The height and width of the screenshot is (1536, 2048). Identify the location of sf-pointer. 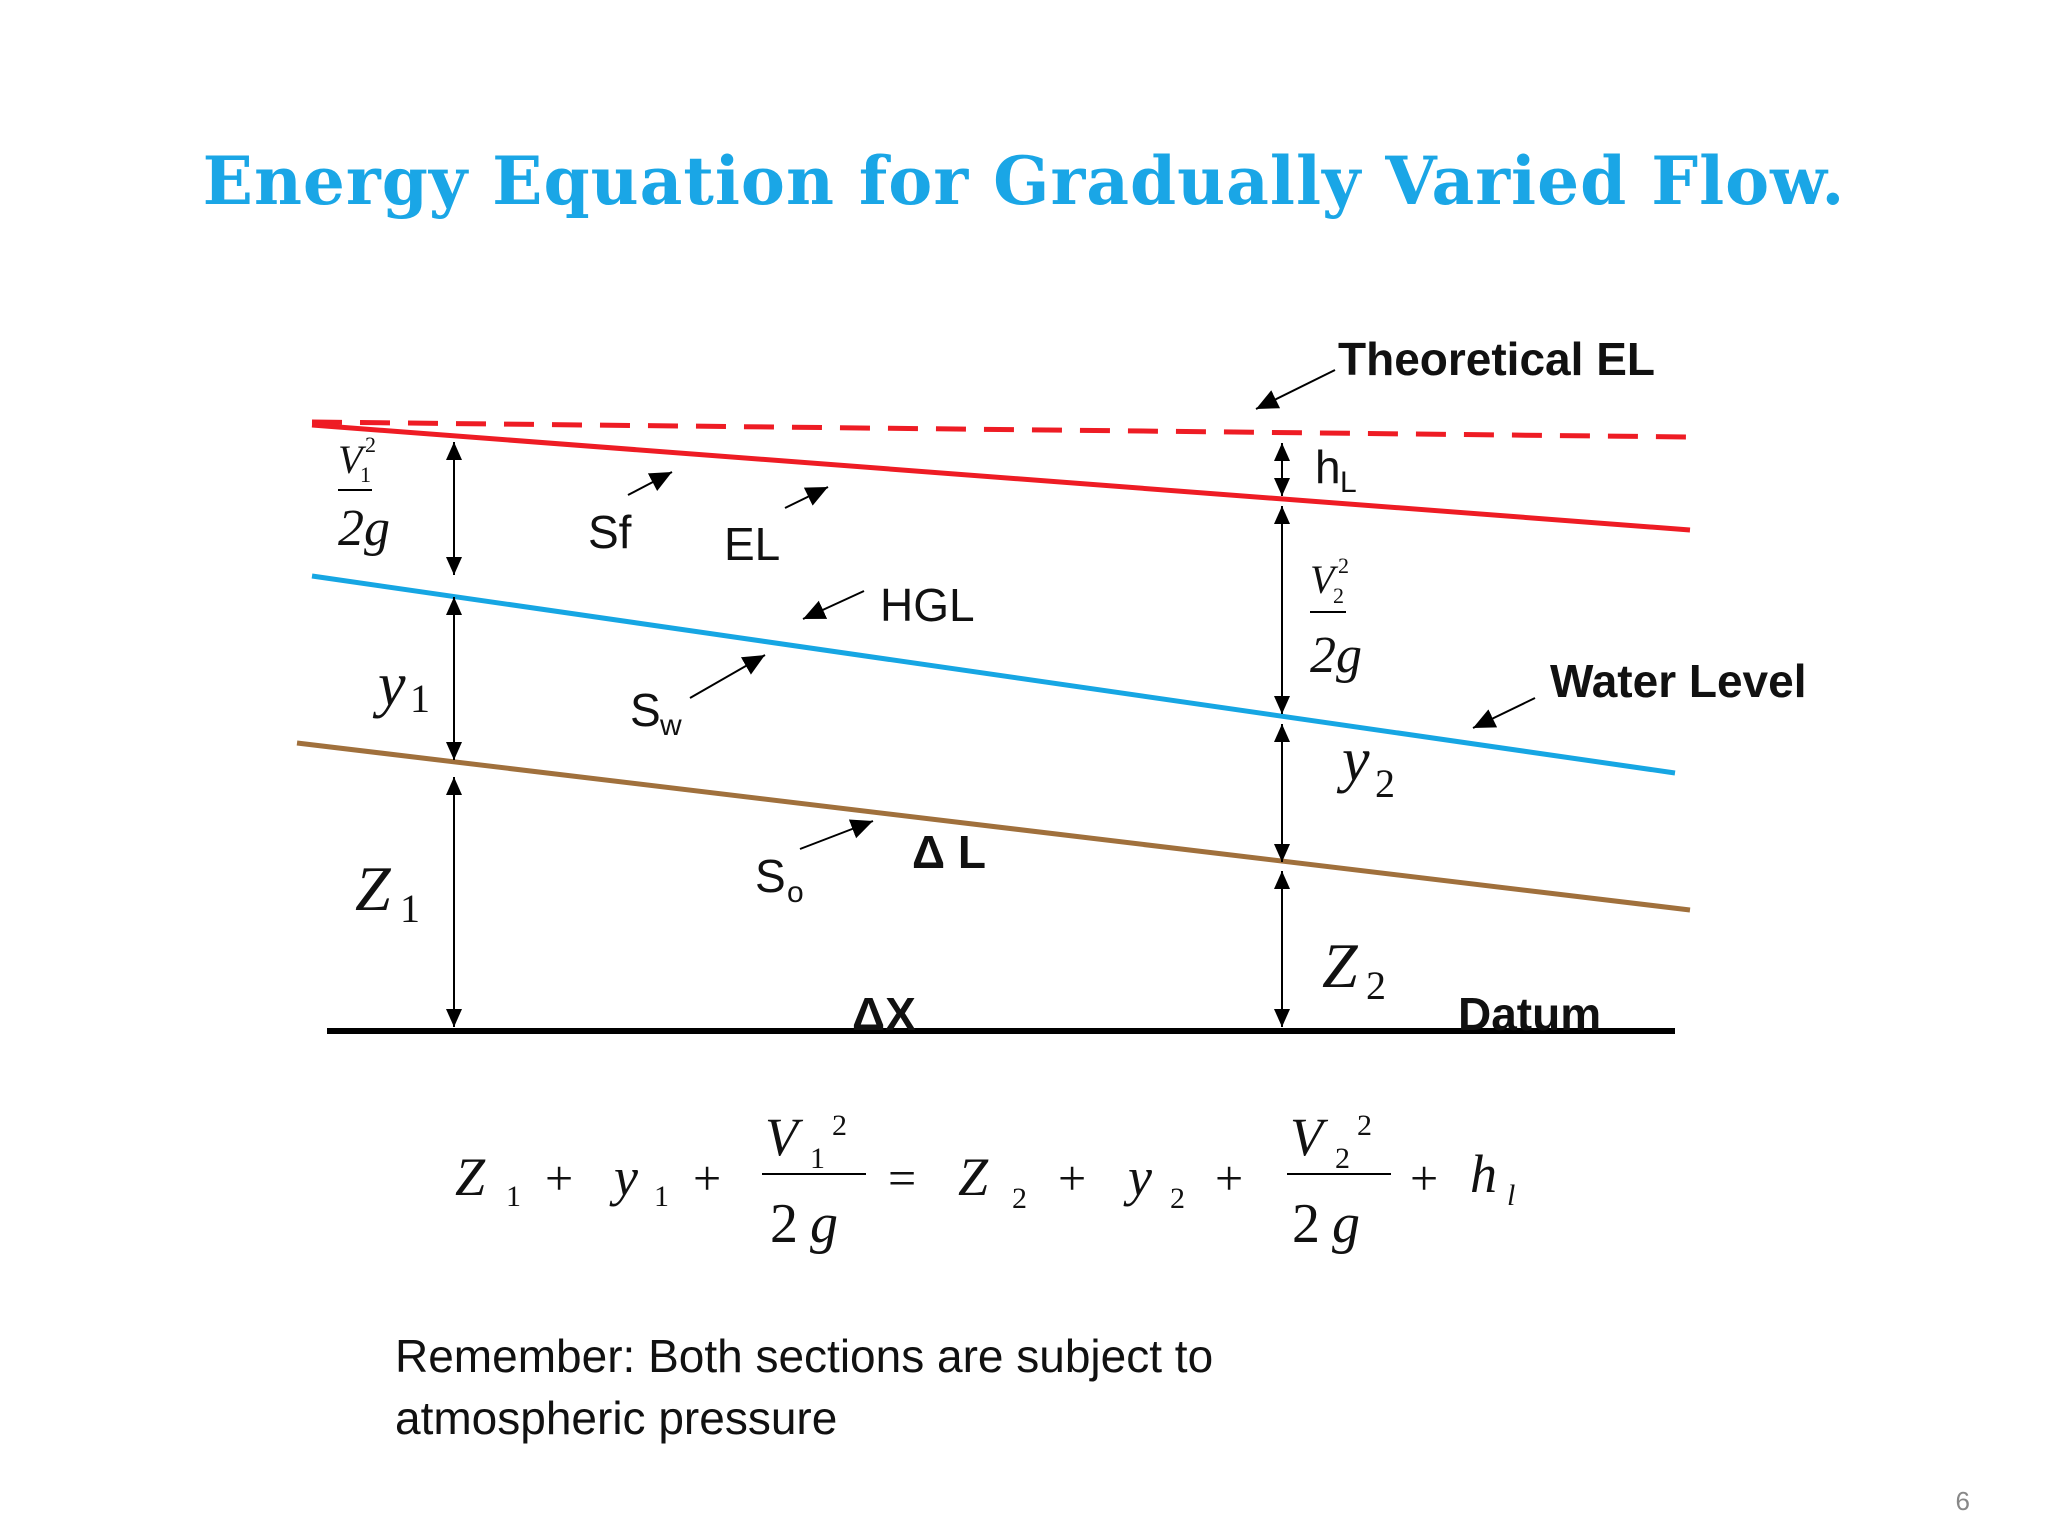
(650, 483).